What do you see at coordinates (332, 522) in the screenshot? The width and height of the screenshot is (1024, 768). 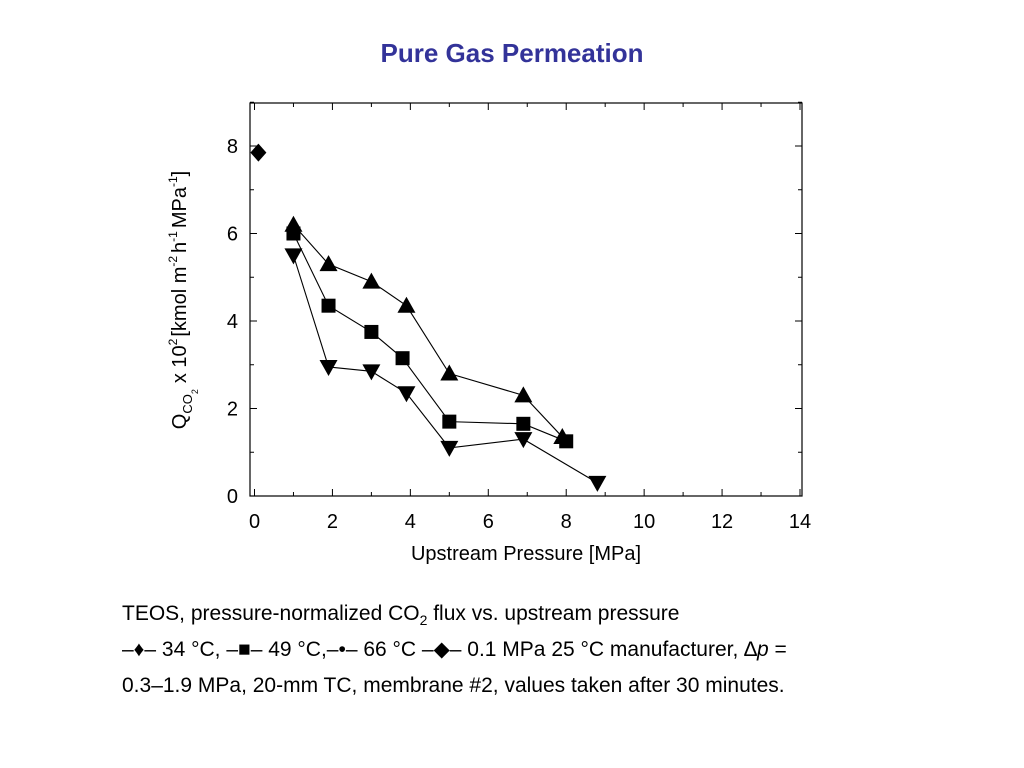 I see `x-tick-label: 2` at bounding box center [332, 522].